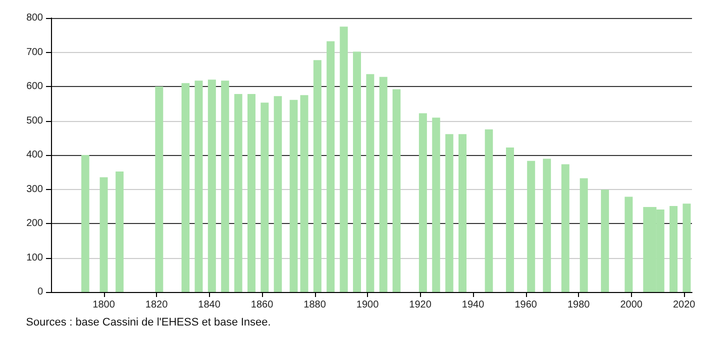 The image size is (710, 340). Describe the element at coordinates (684, 305) in the screenshot. I see `x-tick-label: 2020` at that location.